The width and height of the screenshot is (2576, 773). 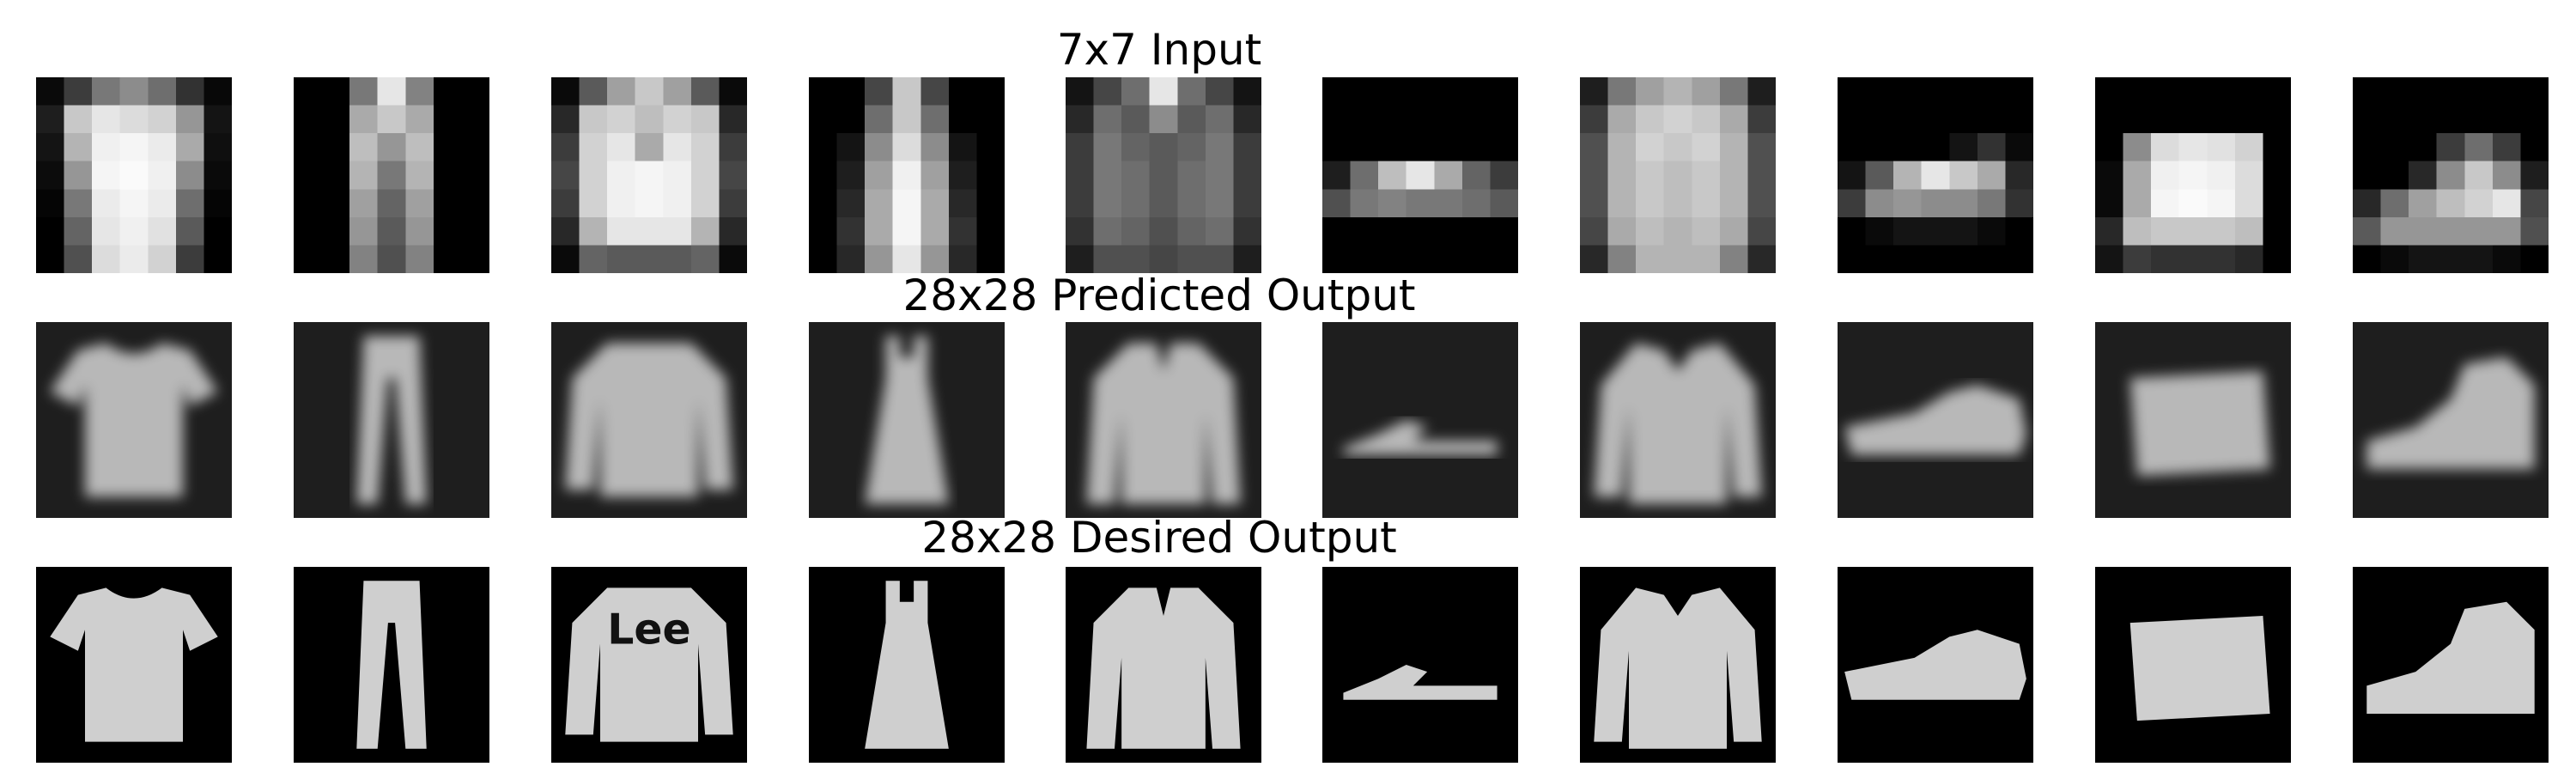 I want to click on desired-image-shirt, so click(x=1678, y=665).